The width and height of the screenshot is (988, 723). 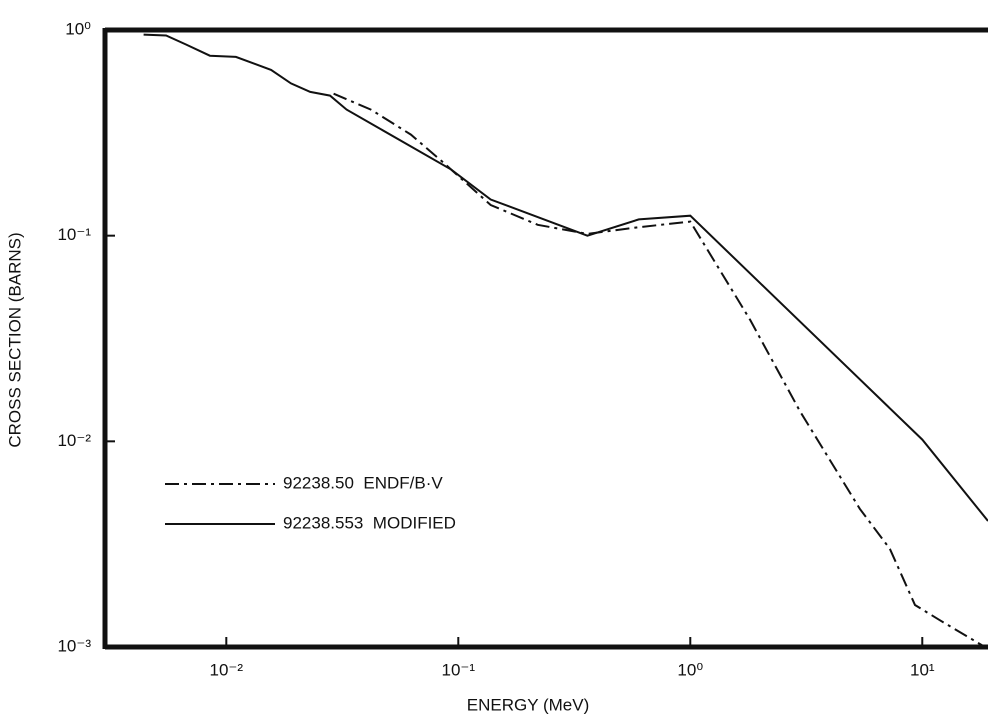 What do you see at coordinates (74, 234) in the screenshot?
I see `y-tick-label: 10⁻¹` at bounding box center [74, 234].